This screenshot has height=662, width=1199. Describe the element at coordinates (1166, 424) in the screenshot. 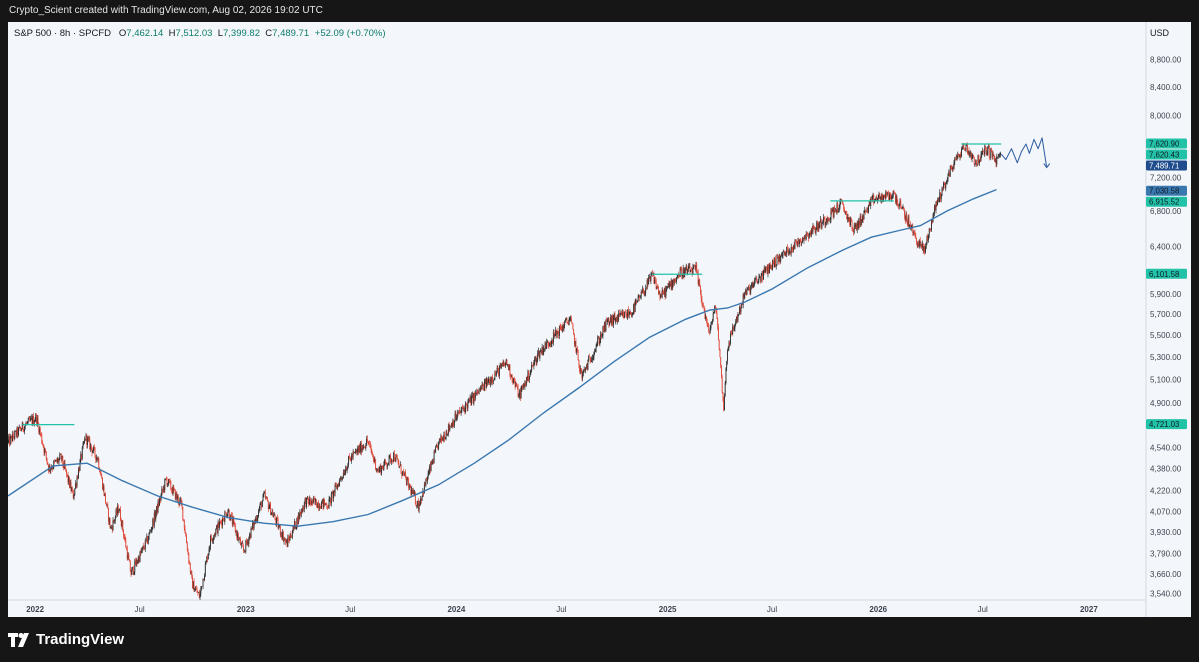

I see `price-tag-bg` at that location.